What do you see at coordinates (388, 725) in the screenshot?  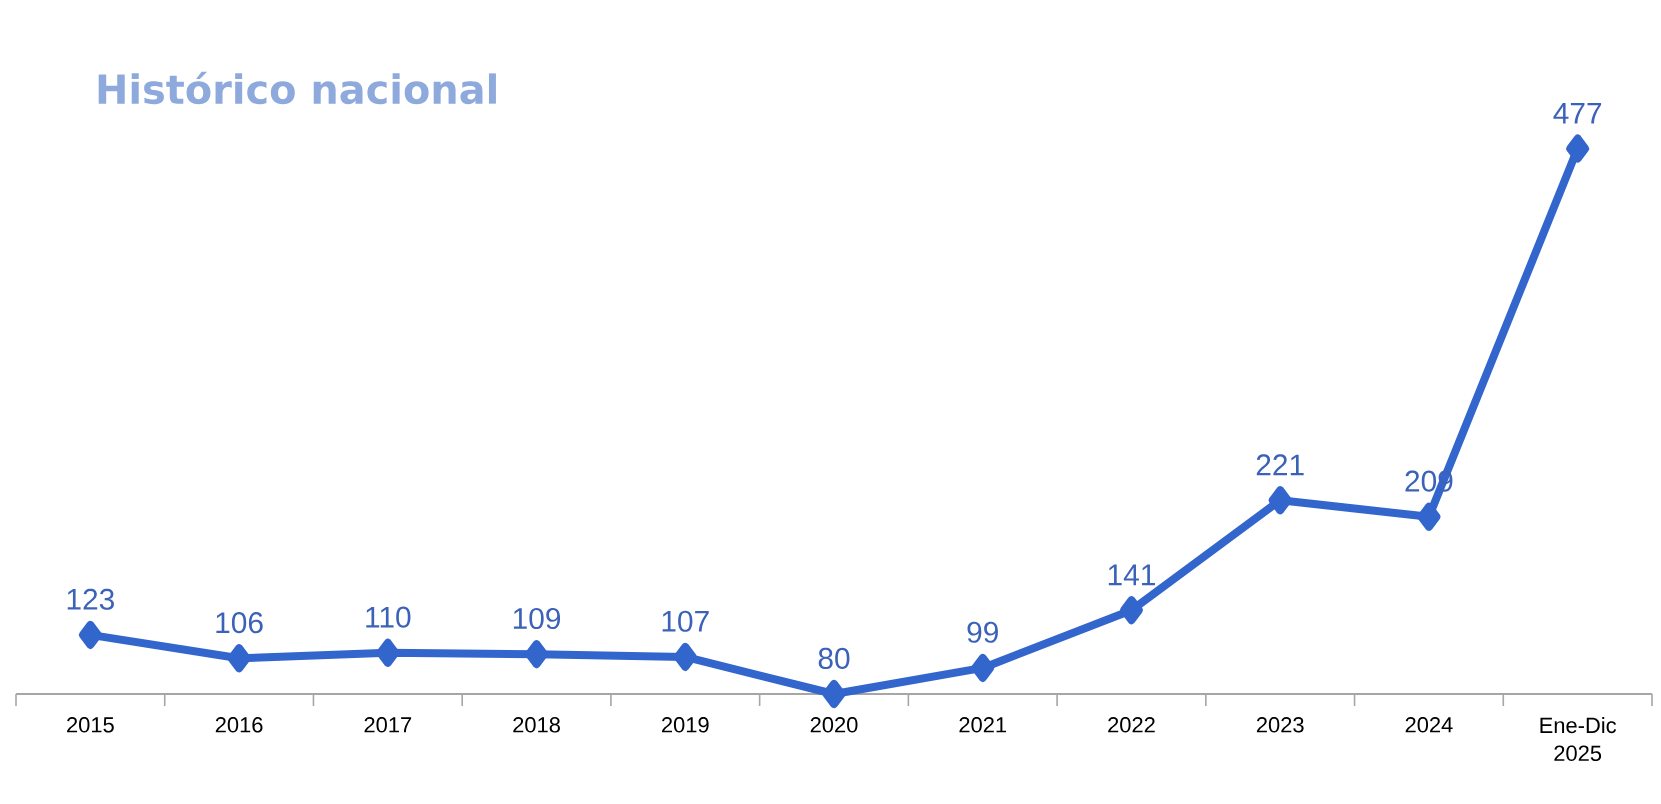 I see `x-tick-label: 2017` at bounding box center [388, 725].